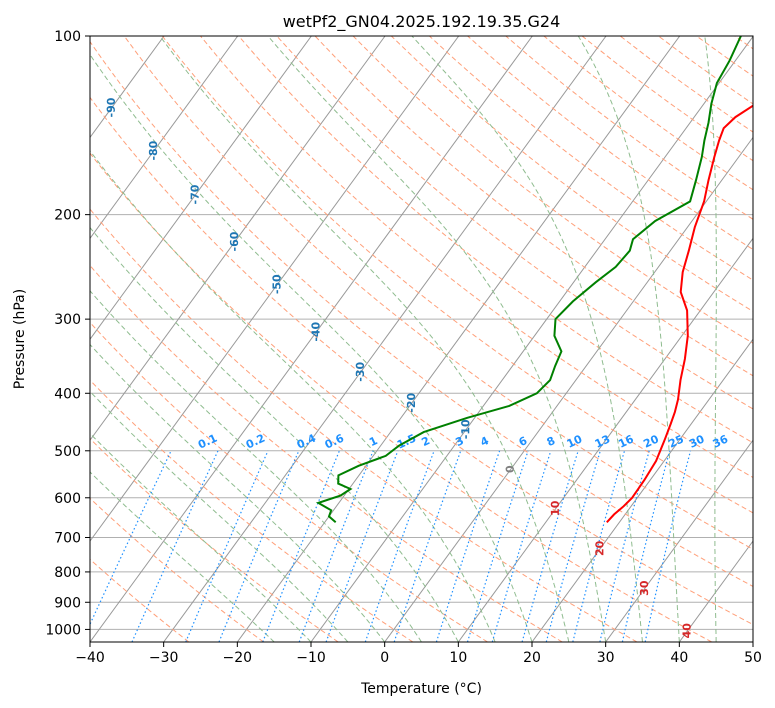  What do you see at coordinates (651, 441) in the screenshot?
I see `mixing-ratio-label: 20` at bounding box center [651, 441].